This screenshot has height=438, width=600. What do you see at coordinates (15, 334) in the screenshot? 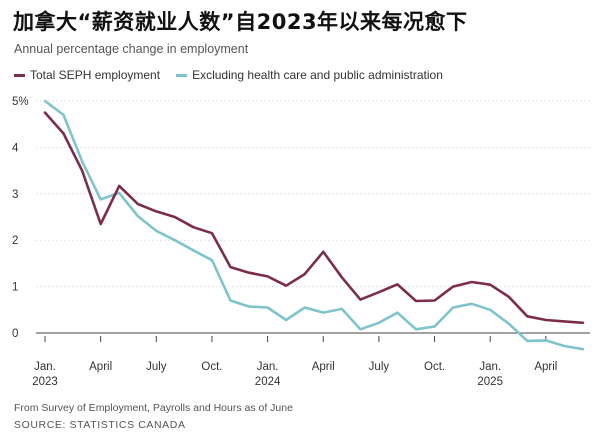
I see `y-tick-label: 0` at bounding box center [15, 334].